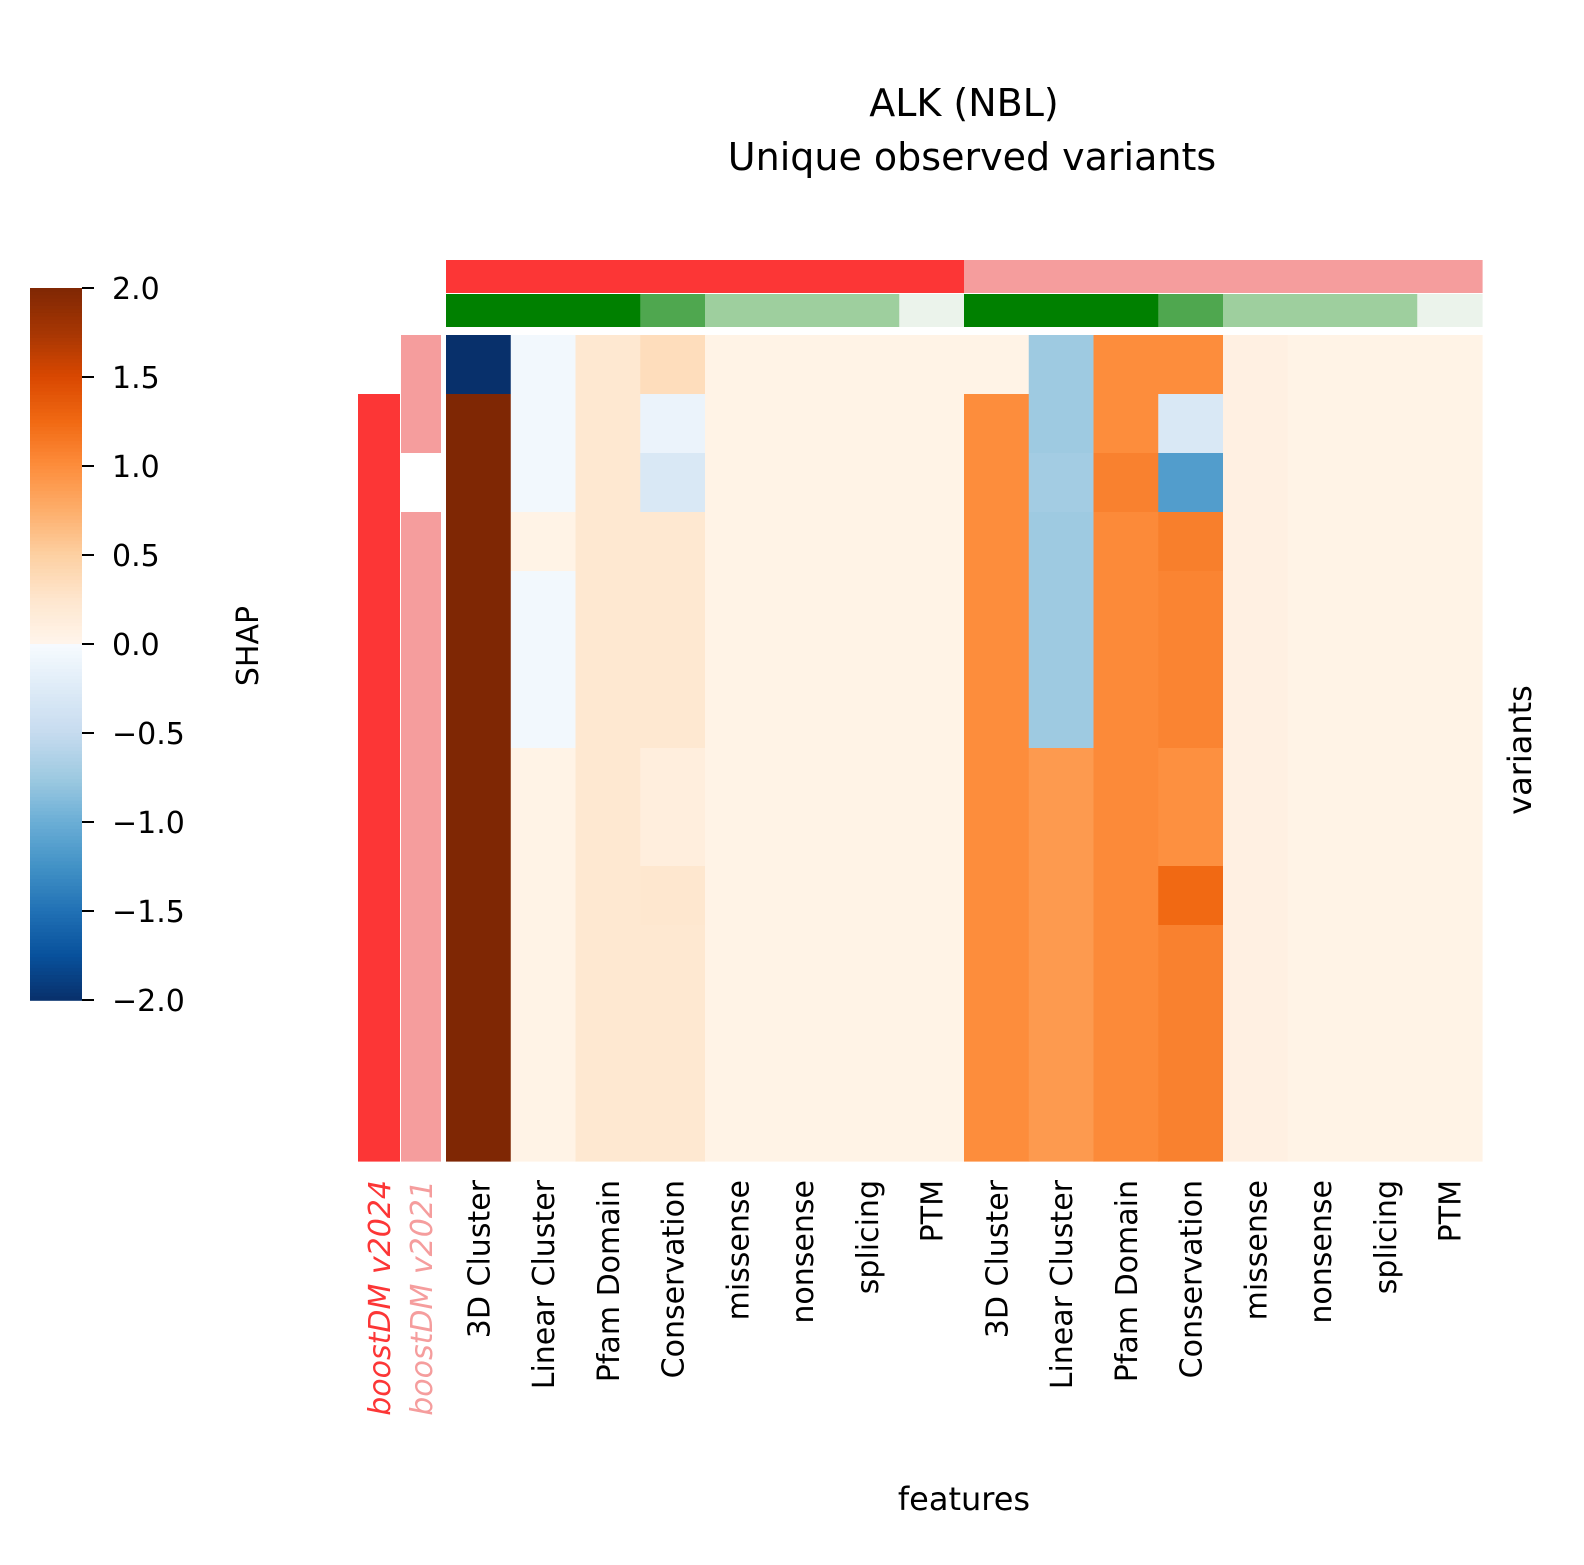 The height and width of the screenshot is (1565, 1584). What do you see at coordinates (1520, 750) in the screenshot?
I see `y-axis-label: variants` at bounding box center [1520, 750].